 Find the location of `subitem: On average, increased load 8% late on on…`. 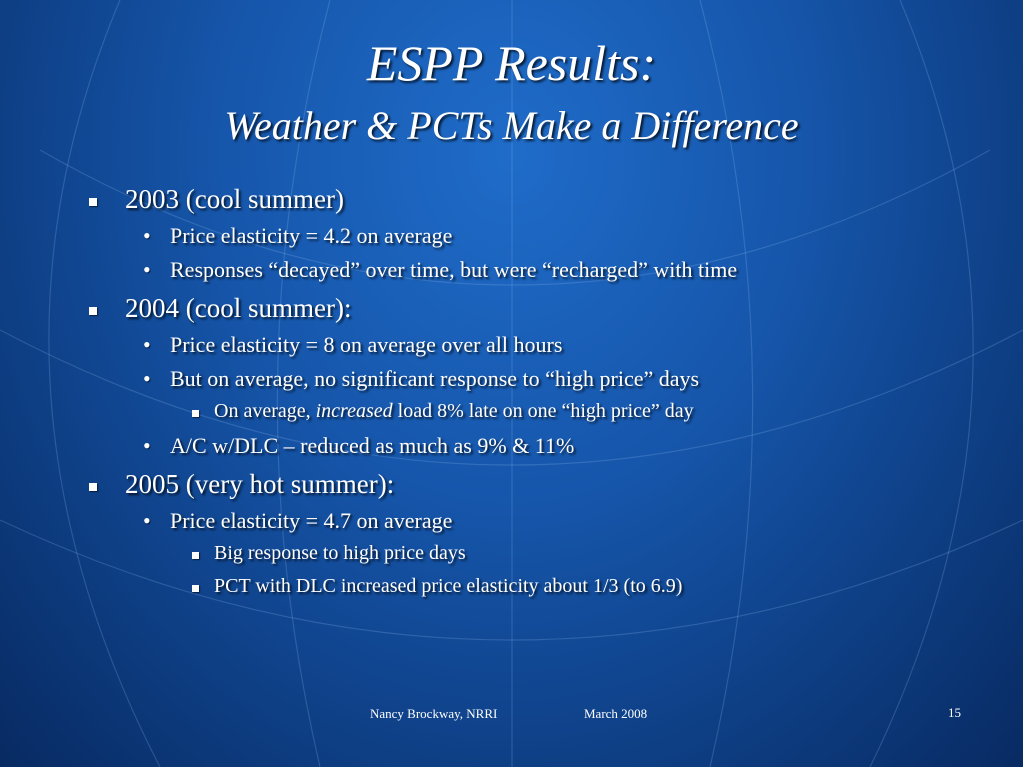

subitem: On average, increased load 8% late on on… is located at coordinates (454, 411).